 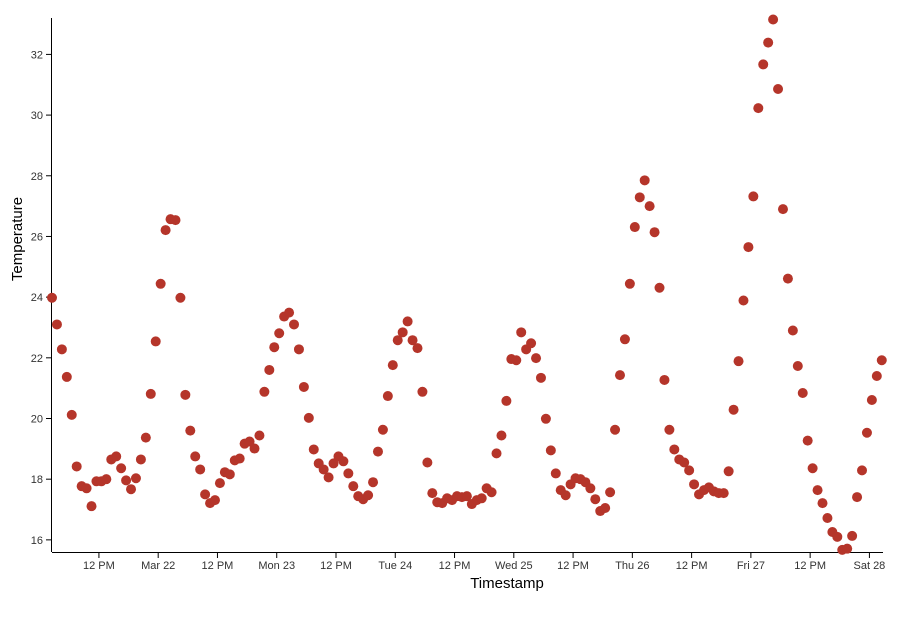 I want to click on x-tick-label: Sat 28, so click(x=870, y=566).